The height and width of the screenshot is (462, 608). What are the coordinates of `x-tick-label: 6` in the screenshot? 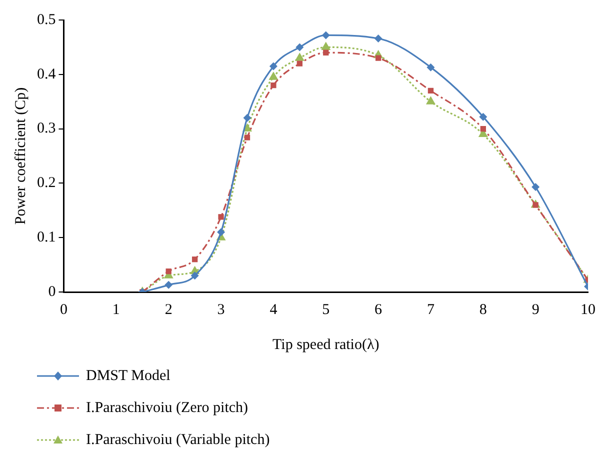 It's located at (378, 310).